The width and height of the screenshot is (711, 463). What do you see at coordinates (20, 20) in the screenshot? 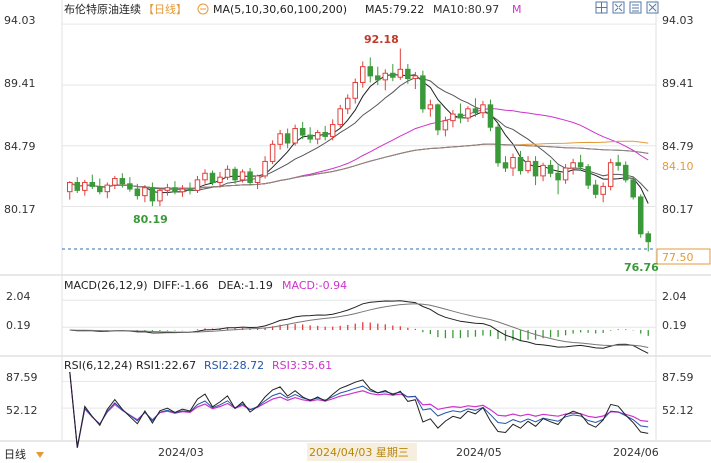
I see `price-tick-left-0: 94.03` at bounding box center [20, 20].